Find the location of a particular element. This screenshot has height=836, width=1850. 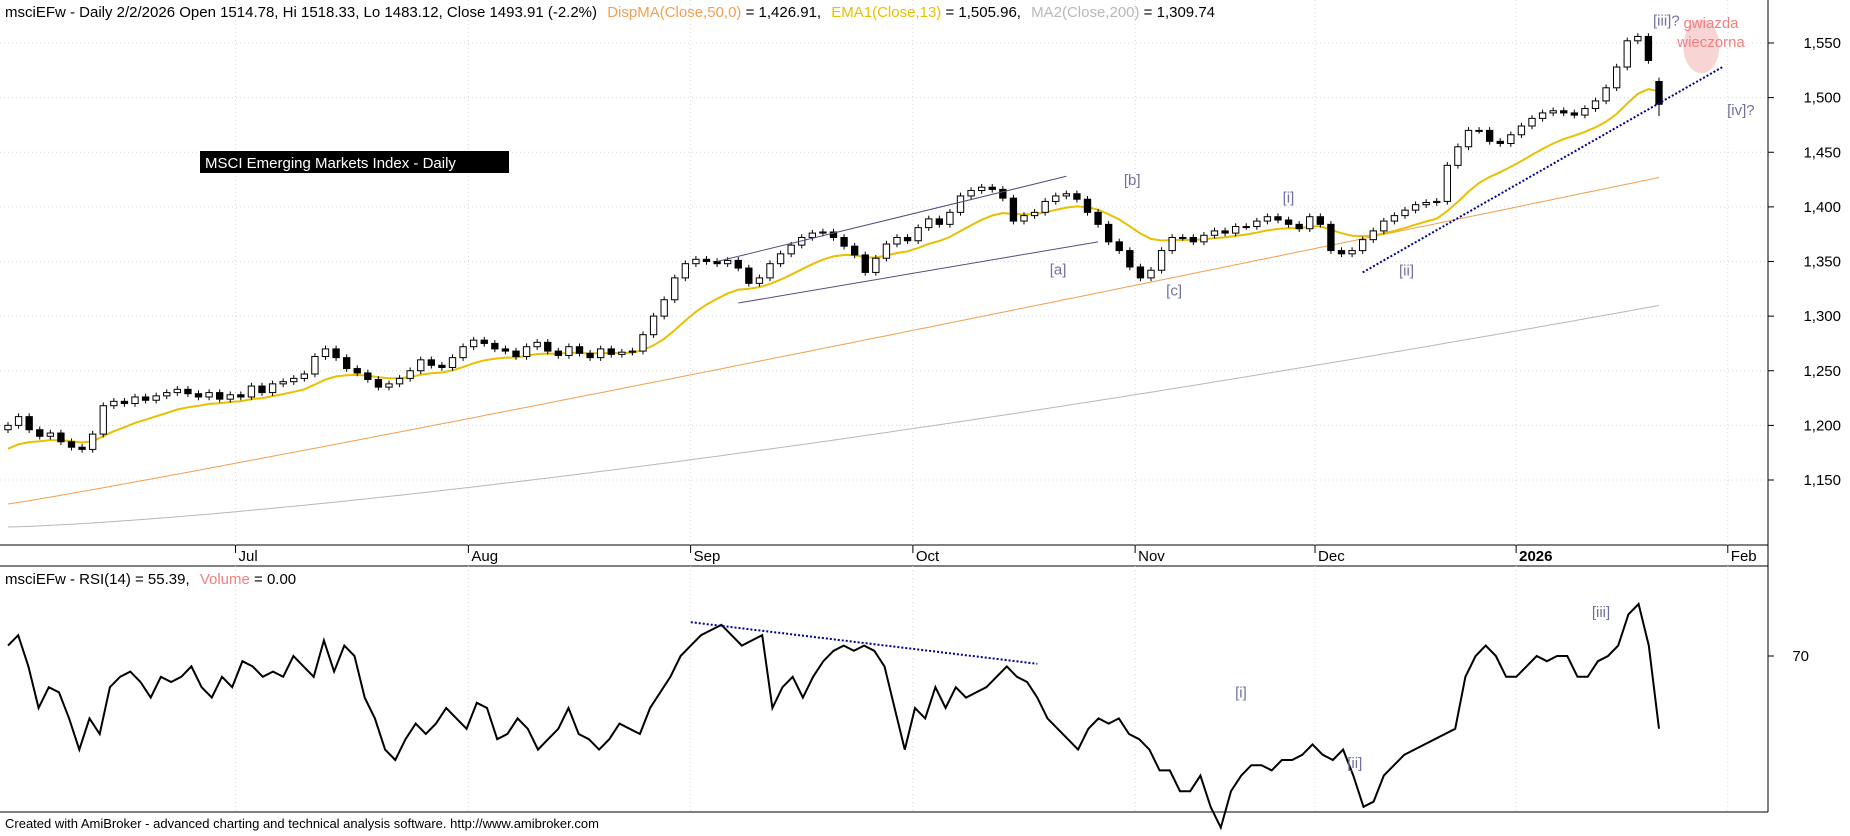

volume-label: Volume is located at coordinates (225, 579).